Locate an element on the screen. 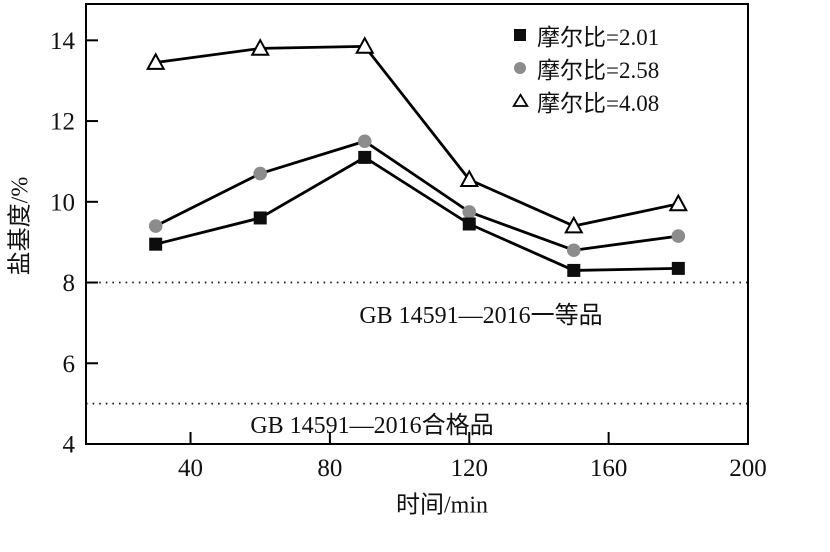 The height and width of the screenshot is (552, 830). filled-circle-marker-icon is located at coordinates (520, 67).